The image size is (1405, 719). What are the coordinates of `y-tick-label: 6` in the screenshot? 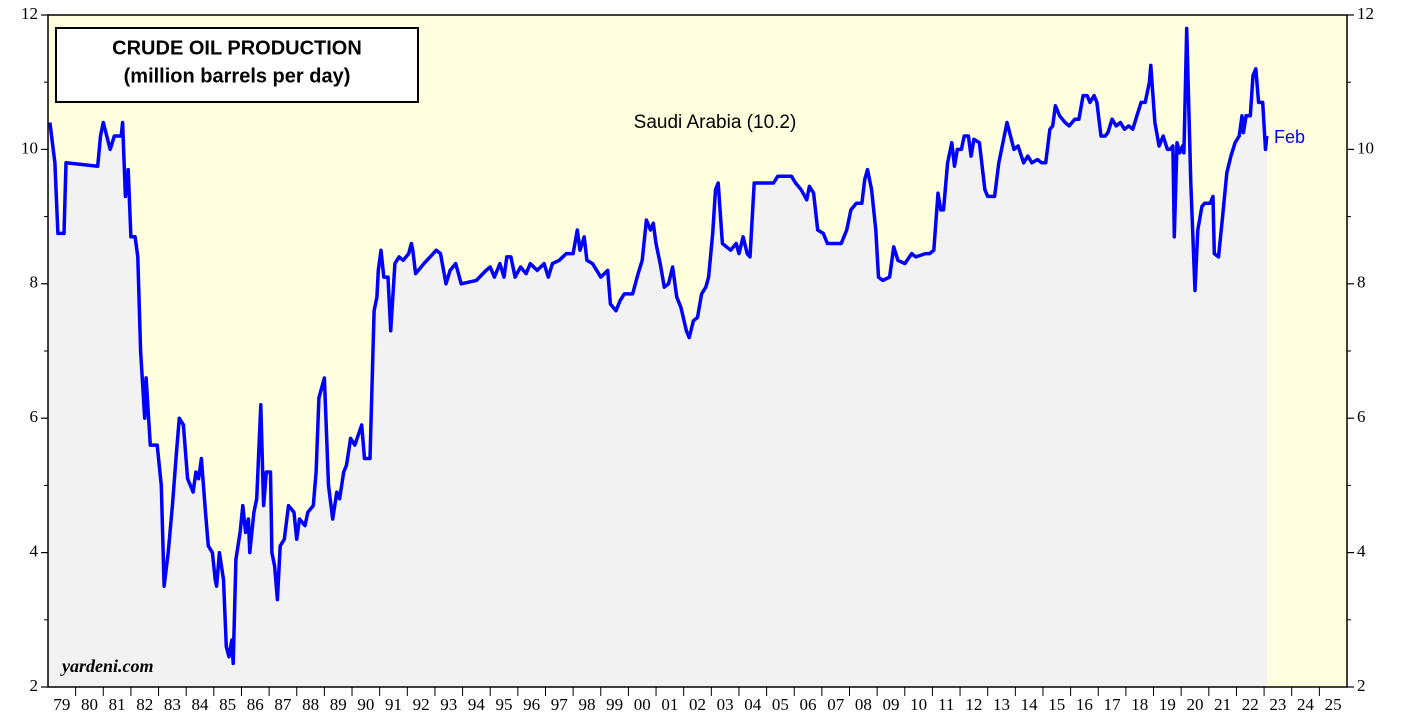 It's located at (34, 416).